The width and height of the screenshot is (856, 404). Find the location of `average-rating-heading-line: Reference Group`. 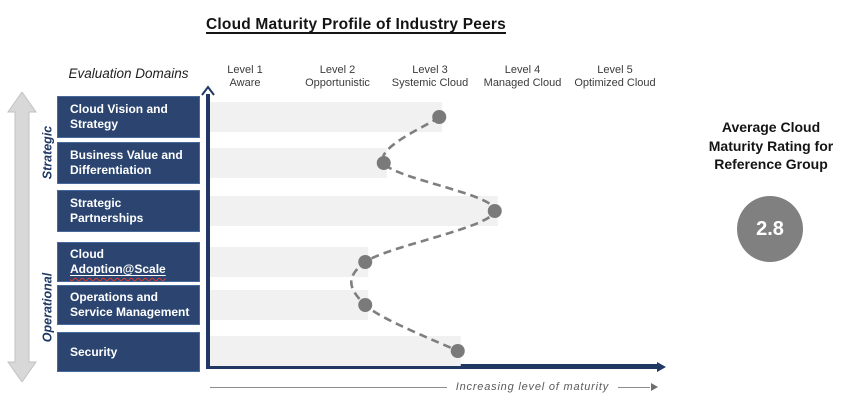

average-rating-heading-line: Reference Group is located at coordinates (771, 164).